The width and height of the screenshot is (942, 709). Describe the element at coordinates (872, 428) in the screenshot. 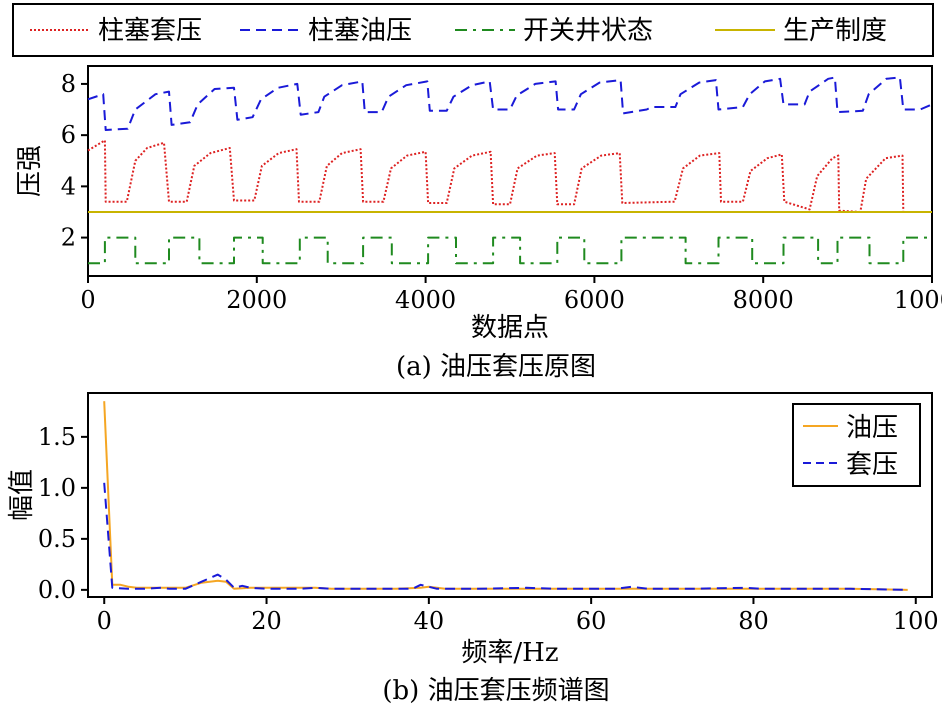

I see `legend-b-label-series-0: 油压` at that location.